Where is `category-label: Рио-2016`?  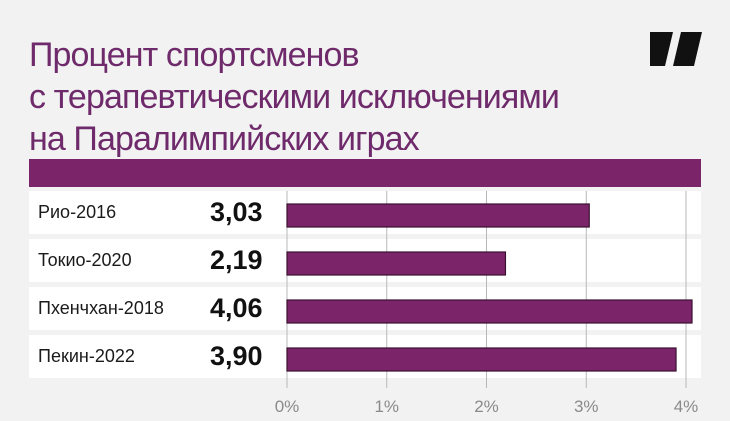
category-label: Рио-2016 is located at coordinates (77, 212).